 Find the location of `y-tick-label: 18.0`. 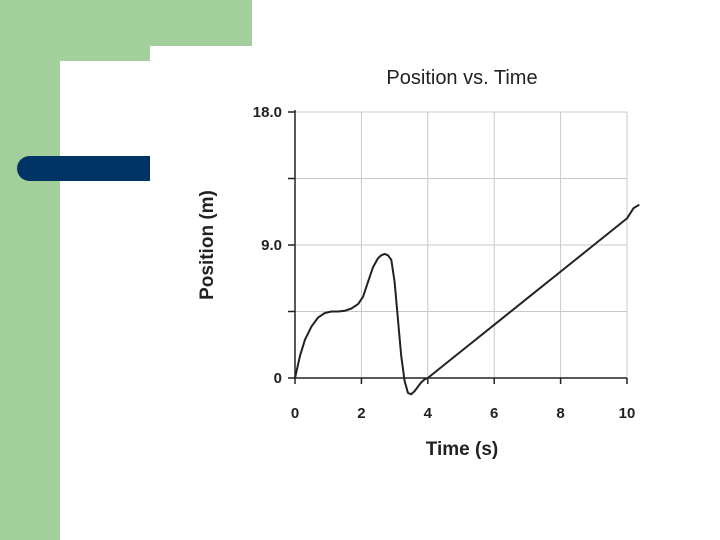

y-tick-label: 18.0 is located at coordinates (267, 112).